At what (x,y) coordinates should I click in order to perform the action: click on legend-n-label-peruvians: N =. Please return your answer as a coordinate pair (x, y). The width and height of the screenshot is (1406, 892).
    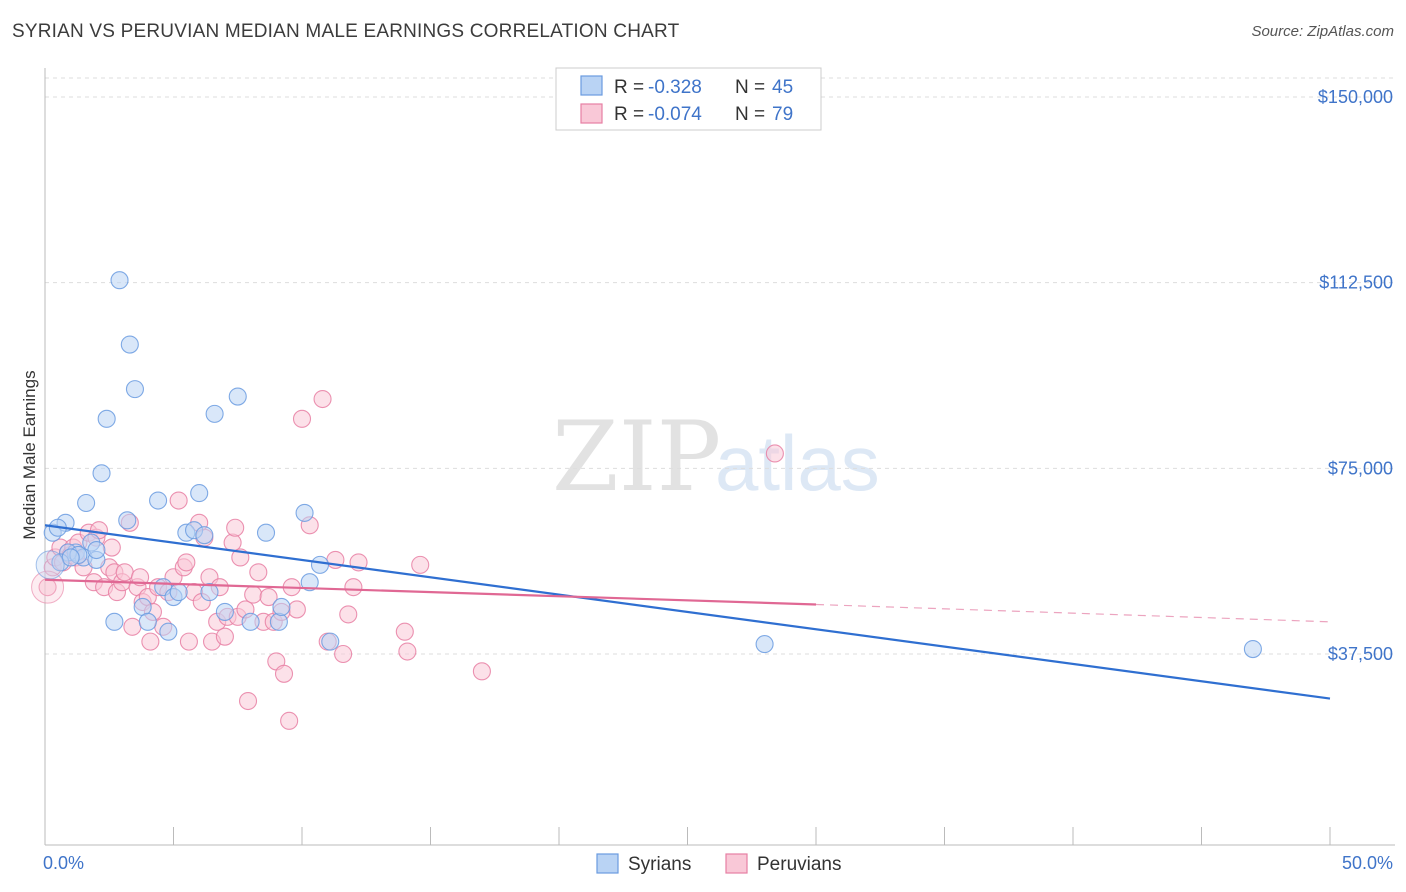
    Looking at the image, I should click on (750, 114).